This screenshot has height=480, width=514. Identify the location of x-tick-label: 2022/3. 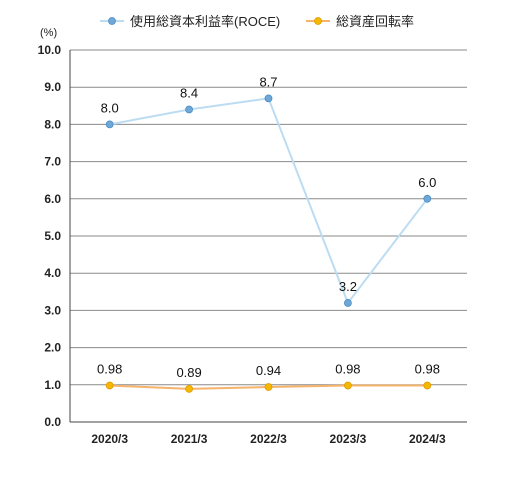
(268, 439).